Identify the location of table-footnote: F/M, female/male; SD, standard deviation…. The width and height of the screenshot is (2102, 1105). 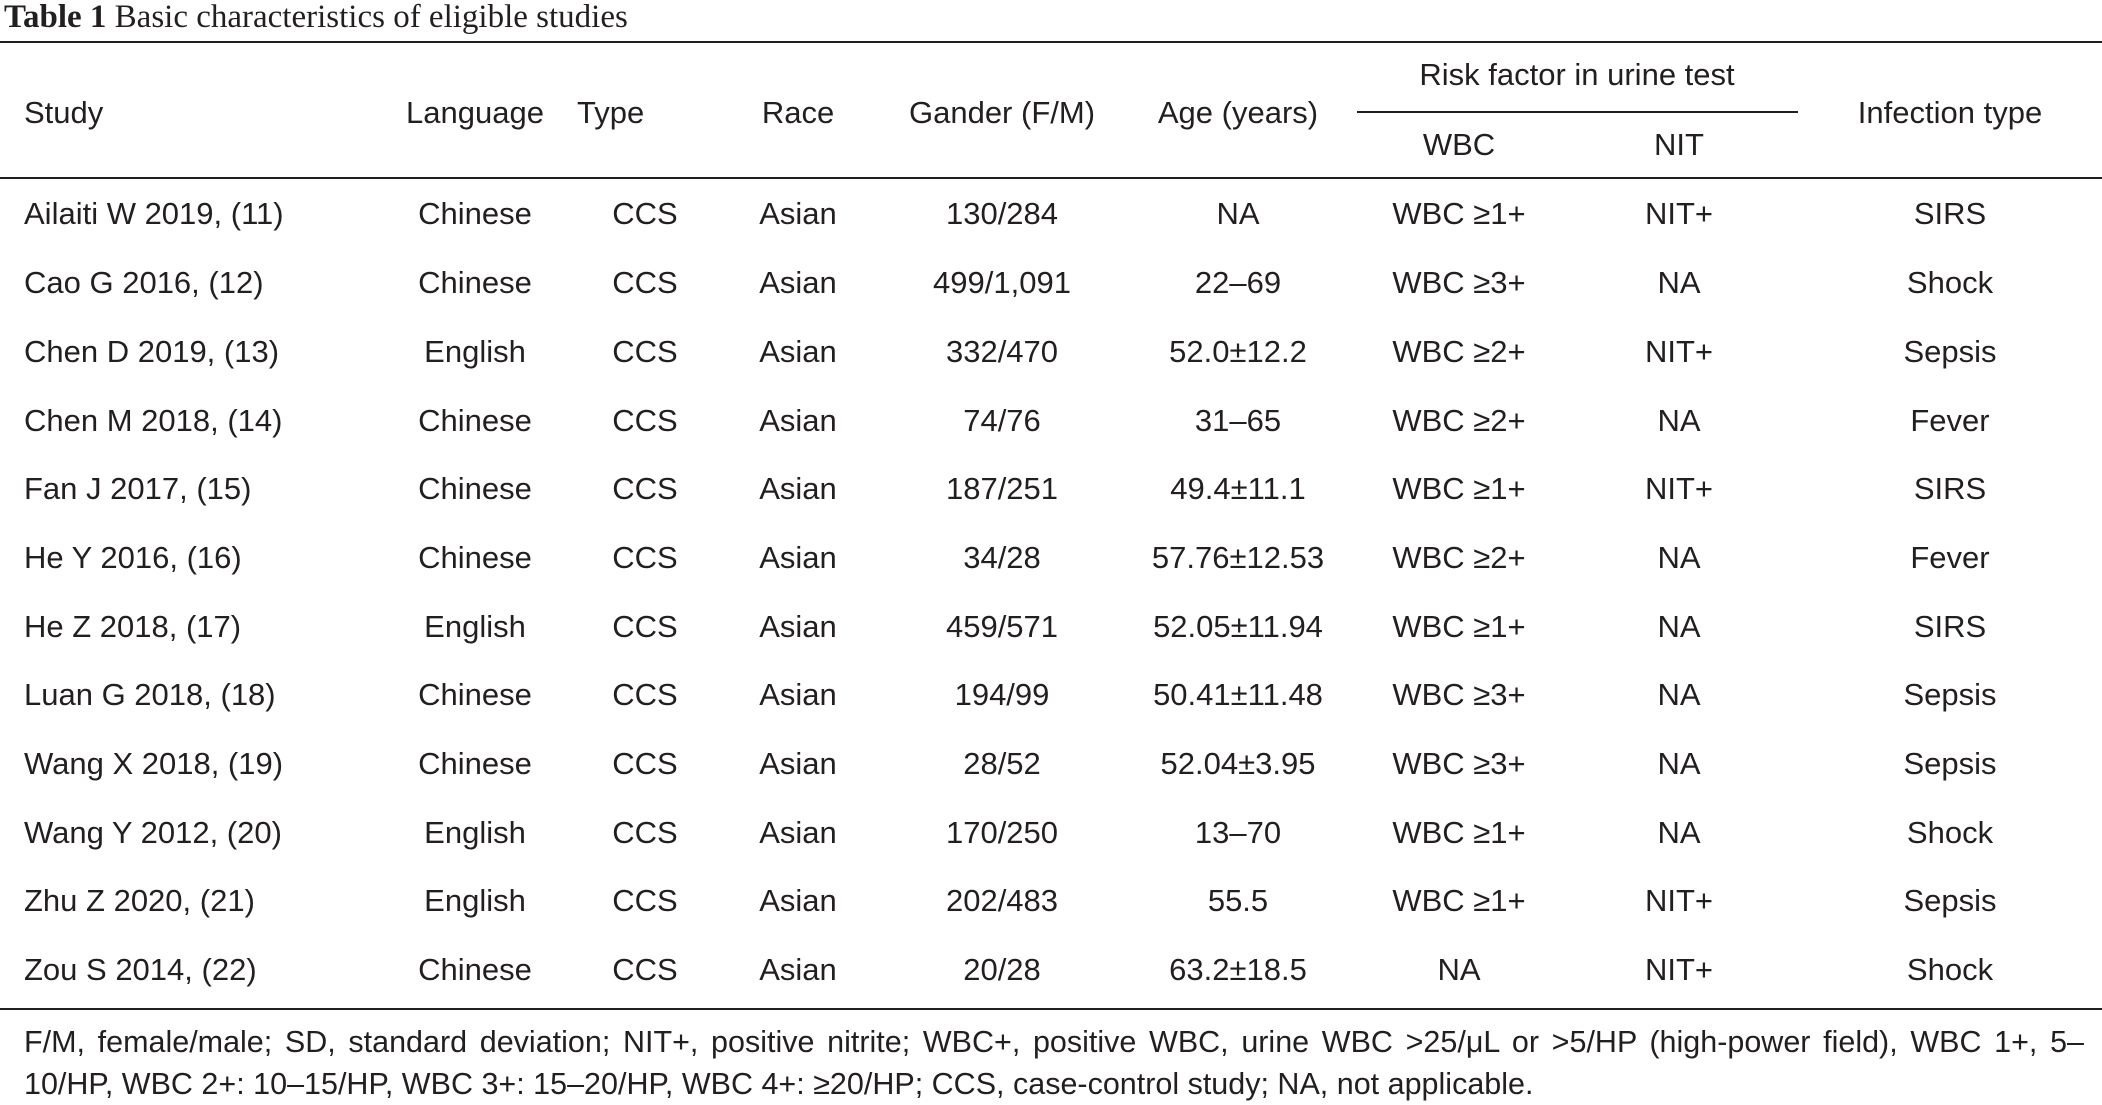
(1054, 1063).